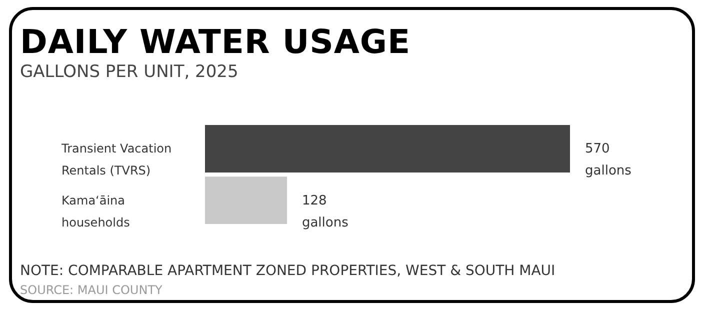  What do you see at coordinates (215, 41) in the screenshot?
I see `chart-title: DAILY WATER USAGE` at bounding box center [215, 41].